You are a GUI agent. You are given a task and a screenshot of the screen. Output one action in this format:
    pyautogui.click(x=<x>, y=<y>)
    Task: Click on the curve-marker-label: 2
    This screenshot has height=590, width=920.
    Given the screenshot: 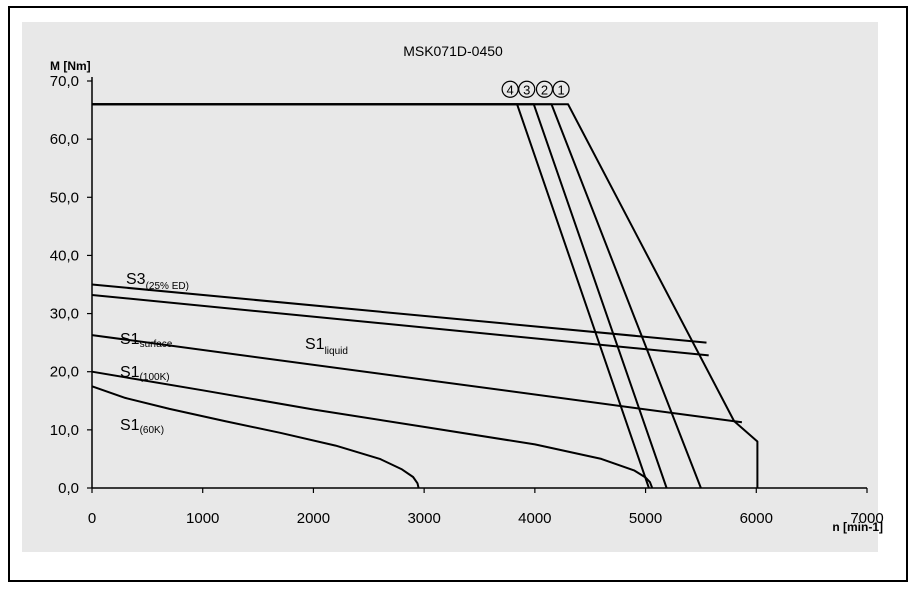 What is the action you would take?
    pyautogui.click(x=544, y=89)
    